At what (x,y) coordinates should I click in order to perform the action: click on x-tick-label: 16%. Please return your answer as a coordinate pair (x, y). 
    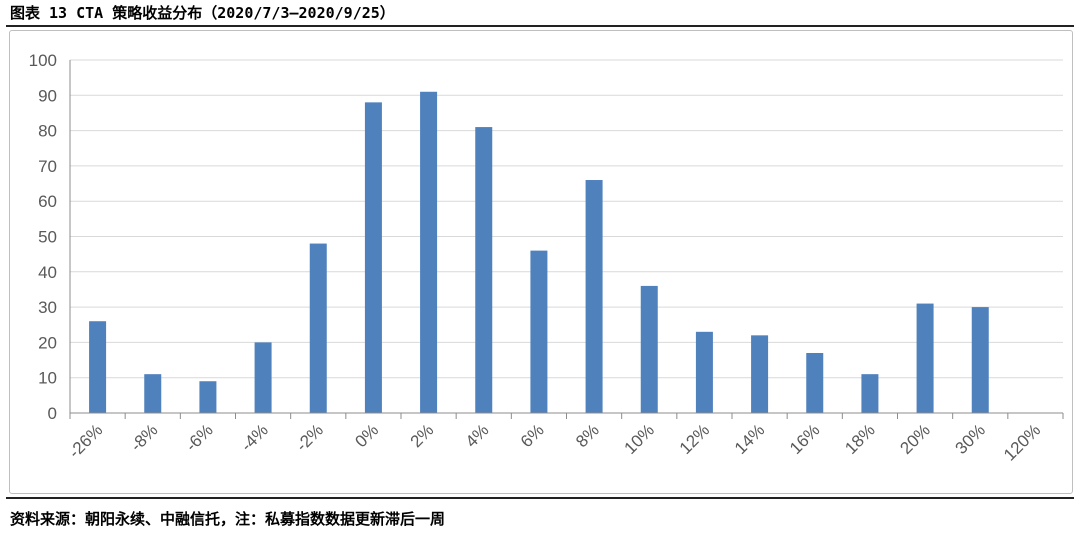
    Looking at the image, I should click on (804, 438).